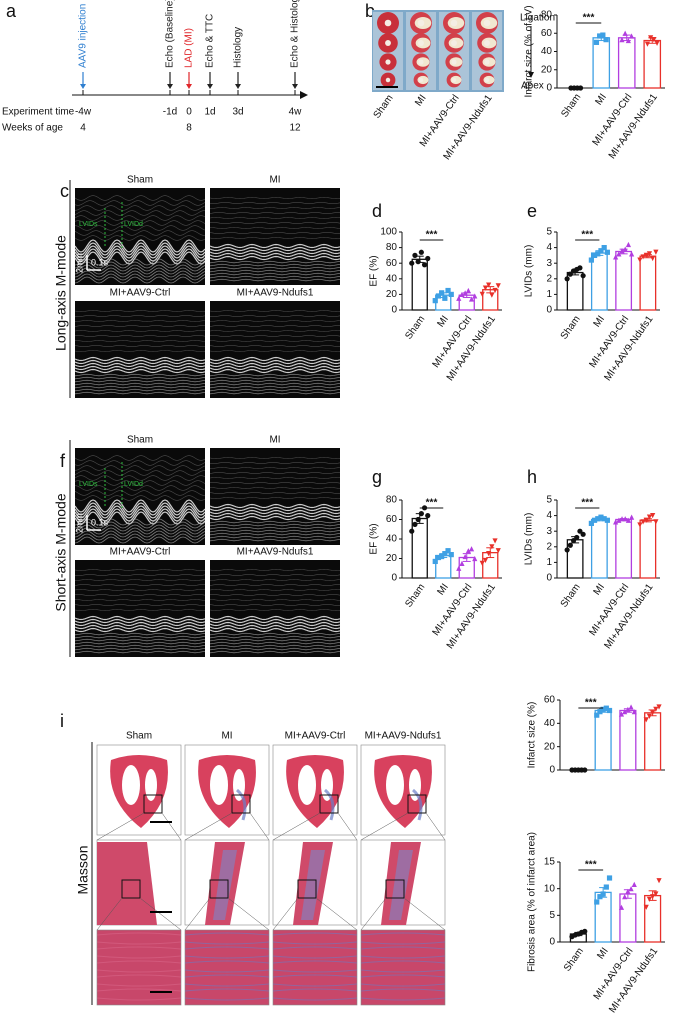  I want to click on echo-title: MI, so click(274, 440).